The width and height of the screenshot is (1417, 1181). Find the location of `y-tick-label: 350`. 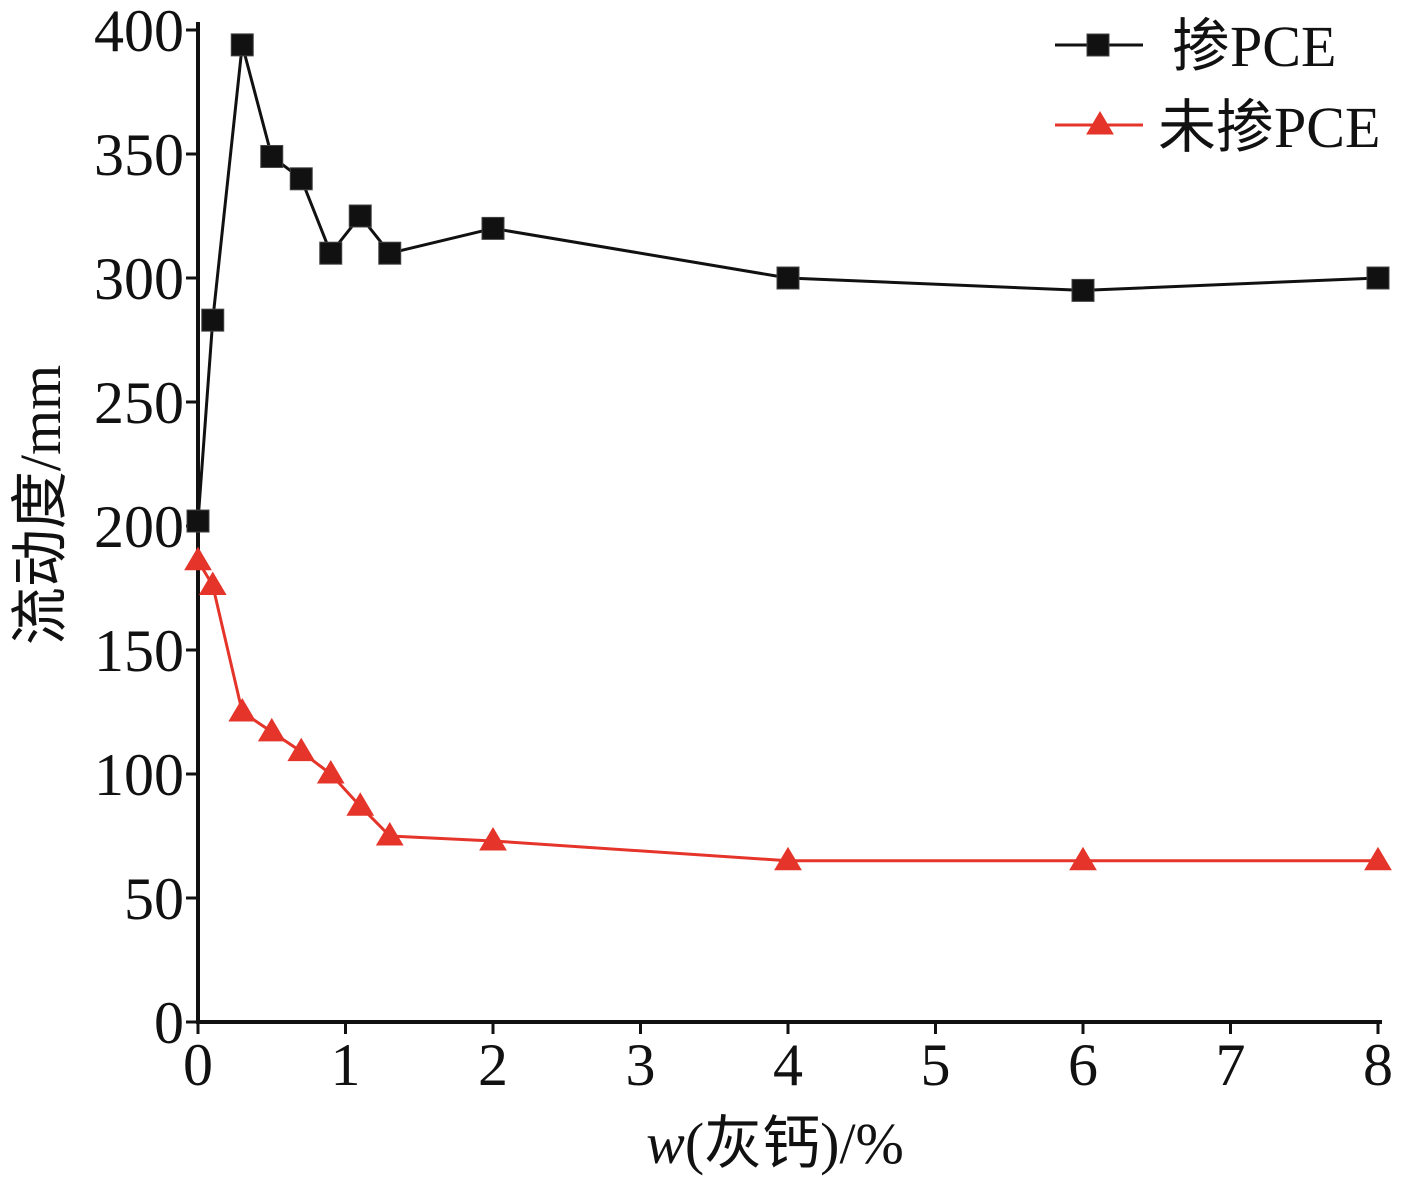

y-tick-label: 350 is located at coordinates (139, 155).